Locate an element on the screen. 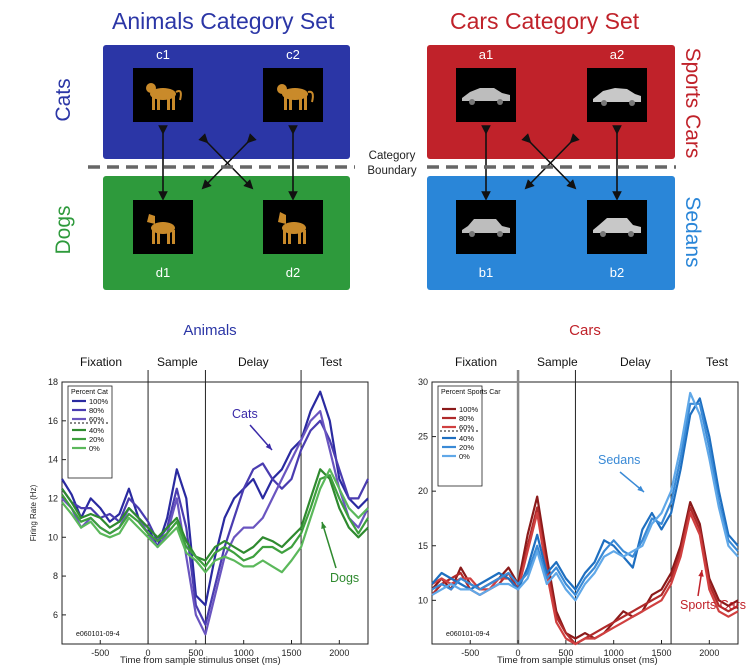 This screenshot has height=668, width=746. item-label-a2: a2 is located at coordinates (617, 54).